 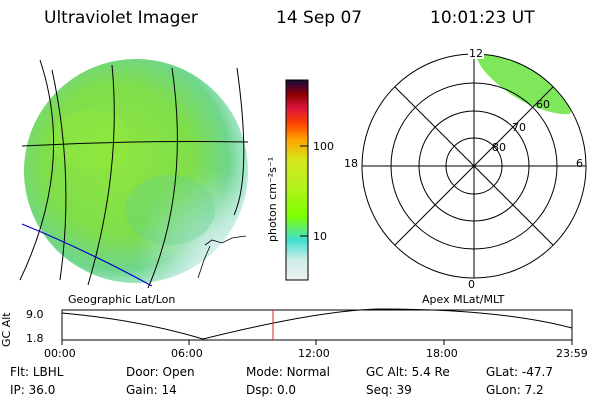 What do you see at coordinates (271, 390) in the screenshot?
I see `info-dsp: Dsp: 0.0` at bounding box center [271, 390].